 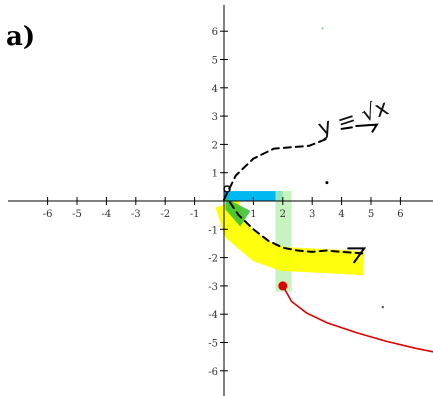 I want to click on x-tick-label: 3, so click(x=312, y=214).